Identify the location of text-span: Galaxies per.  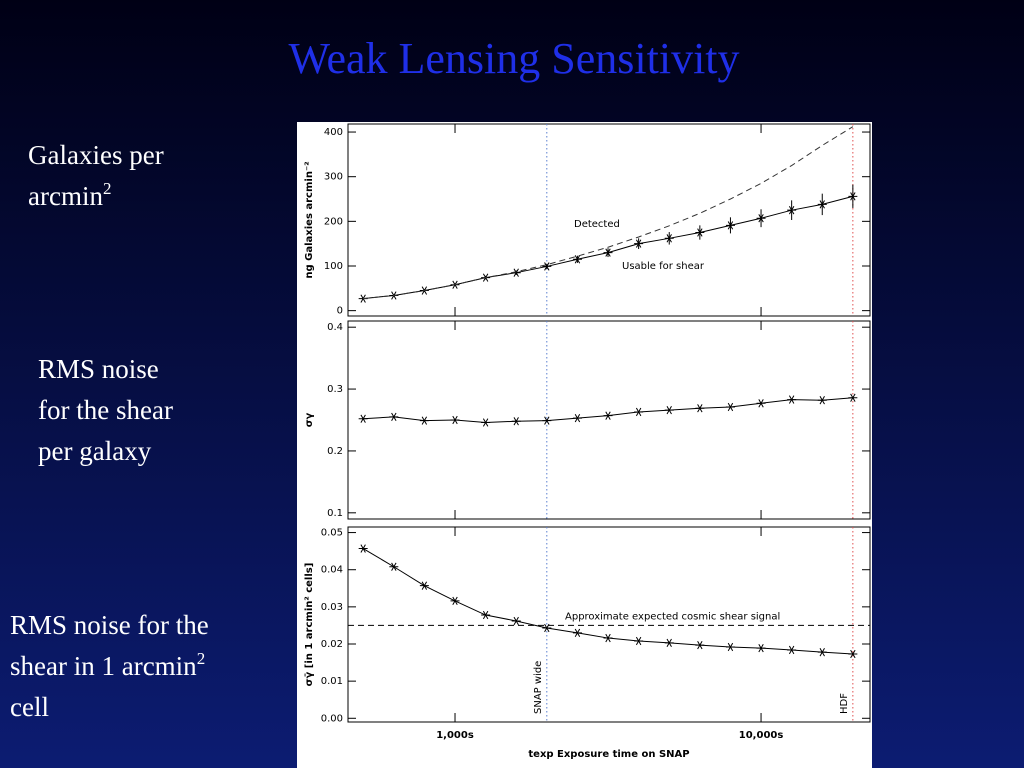
(96, 155).